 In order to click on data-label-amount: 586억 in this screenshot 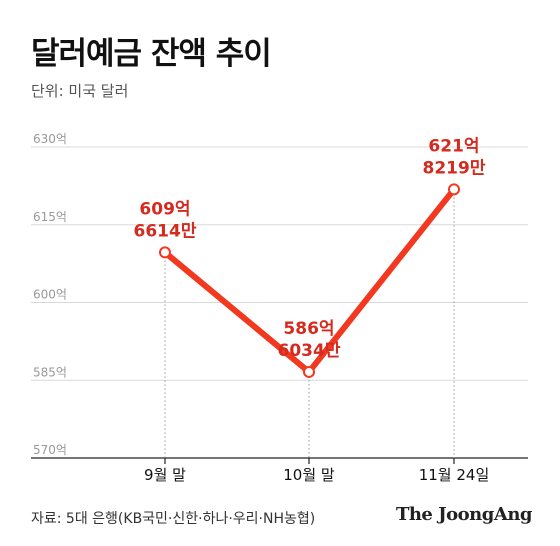, I will do `click(308, 329)`.